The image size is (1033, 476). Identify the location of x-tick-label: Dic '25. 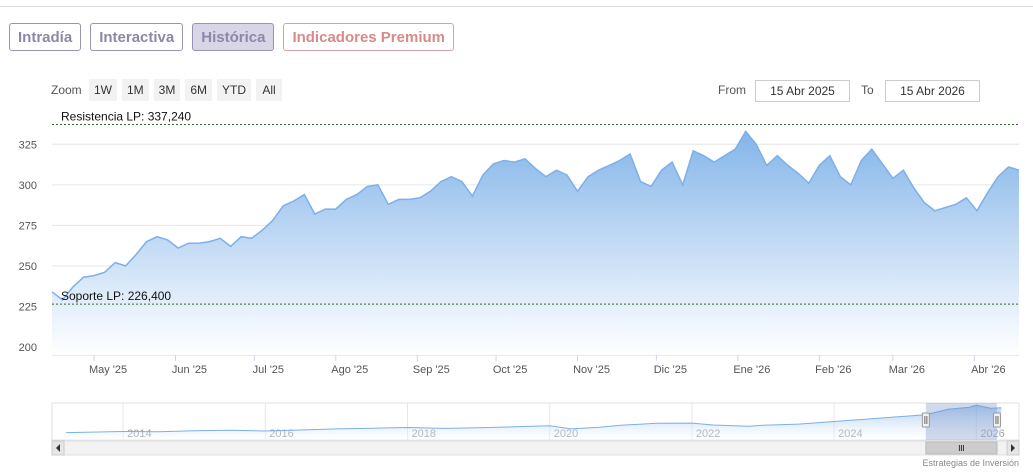
(670, 370).